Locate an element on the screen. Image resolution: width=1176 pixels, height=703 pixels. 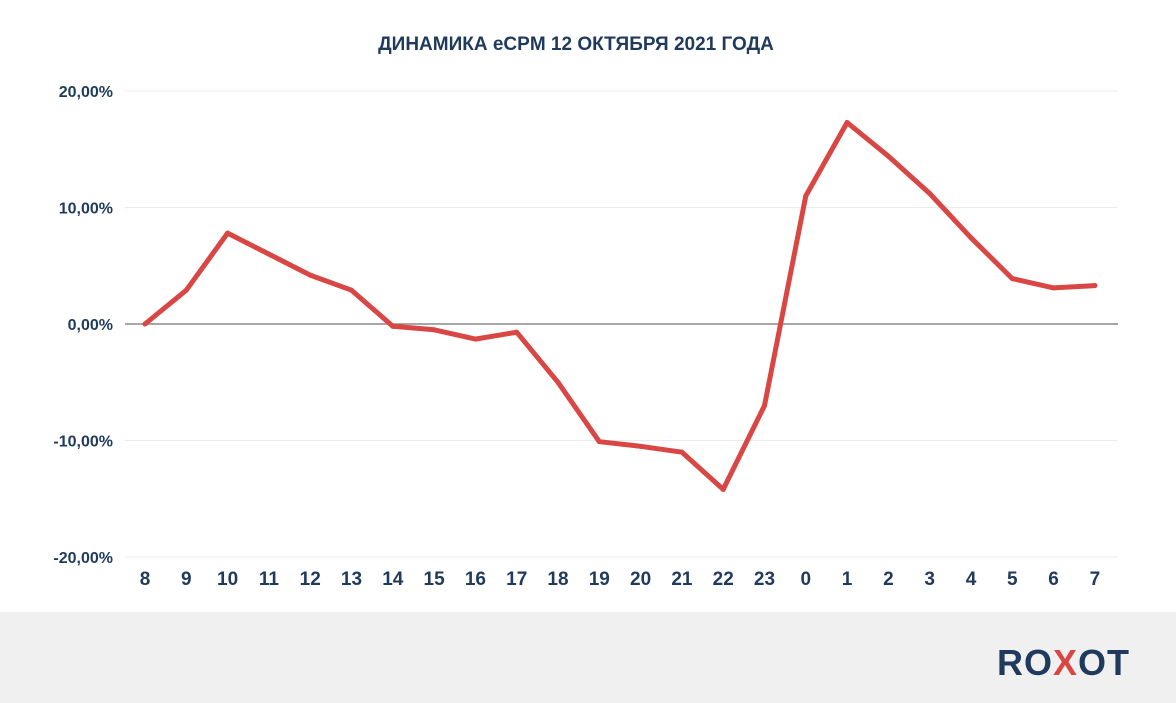
x-tick-label: 12 is located at coordinates (310, 579).